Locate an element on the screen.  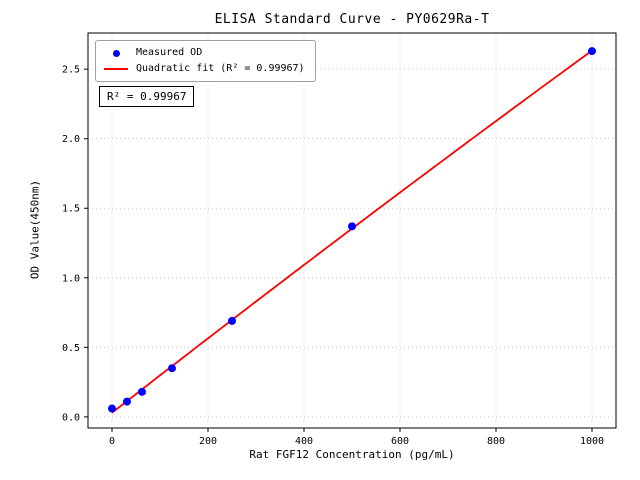
x-tick-label: 200 is located at coordinates (208, 441).